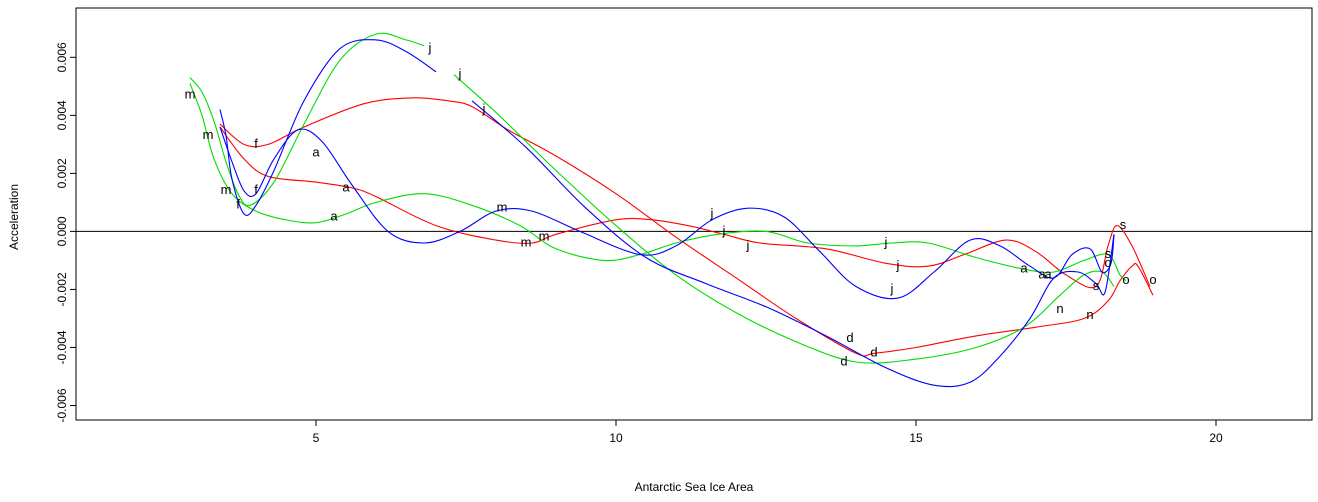  I want to click on y-axis: -0.006 -0.004 -0.002 0.000 0.002 0.004 0.006, so click(65, 232).